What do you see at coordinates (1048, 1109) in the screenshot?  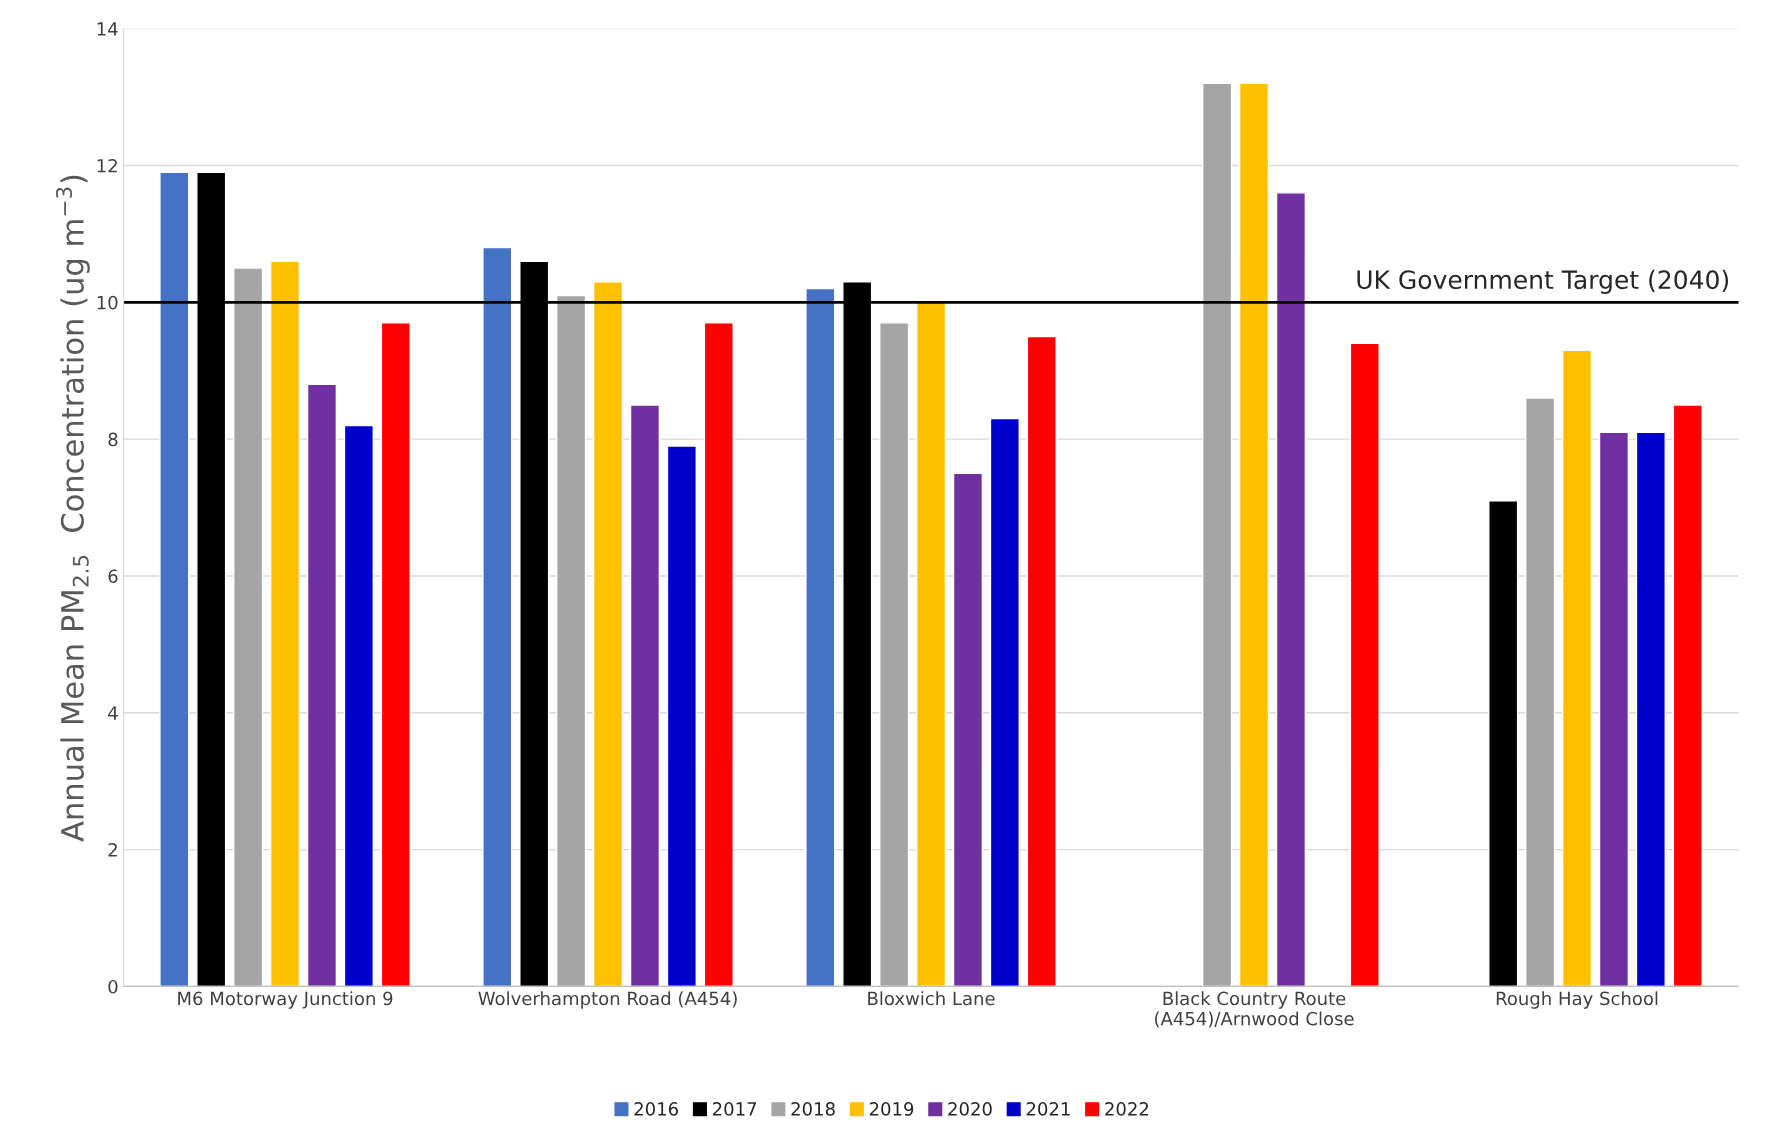 I see `legend-label: 2021` at bounding box center [1048, 1109].